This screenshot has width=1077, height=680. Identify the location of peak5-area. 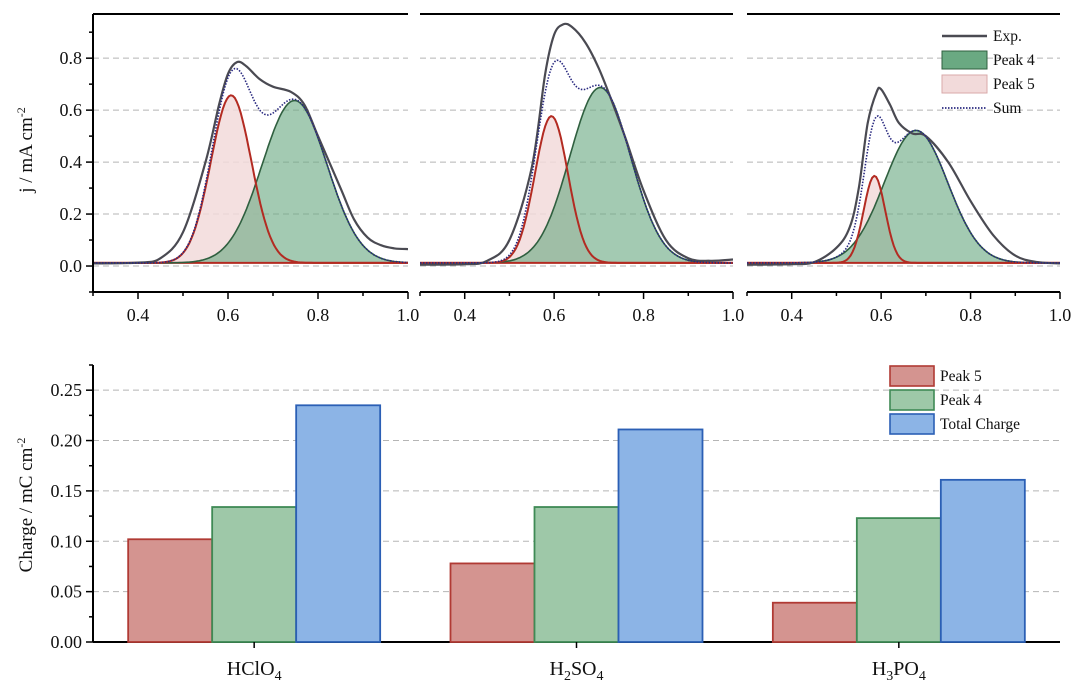
(250, 179).